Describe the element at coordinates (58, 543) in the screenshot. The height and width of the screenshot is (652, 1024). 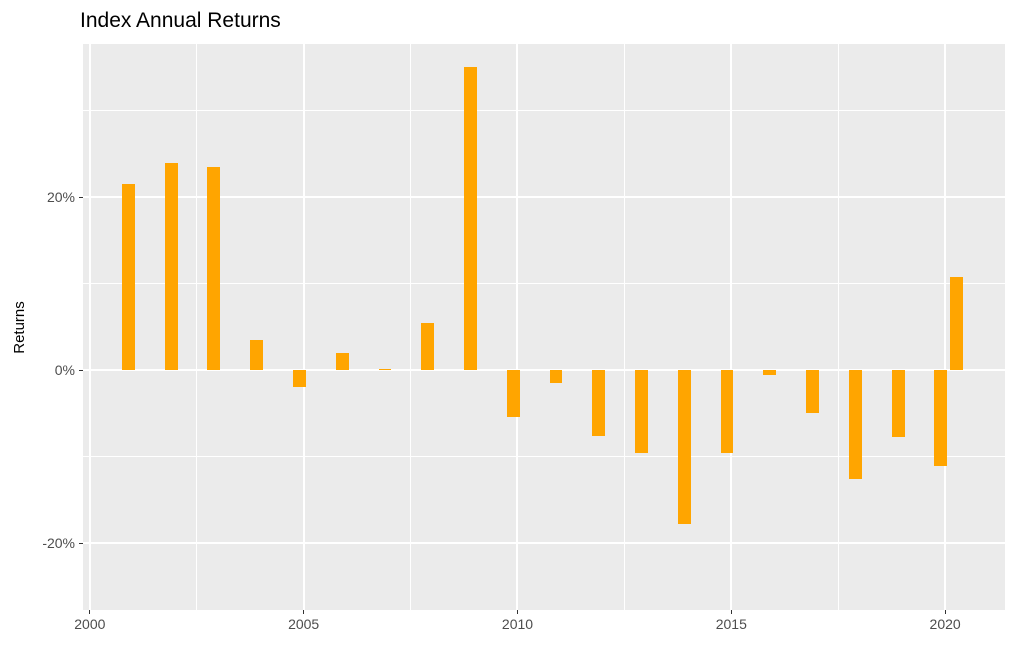
I see `y-tick-label: -20%` at that location.